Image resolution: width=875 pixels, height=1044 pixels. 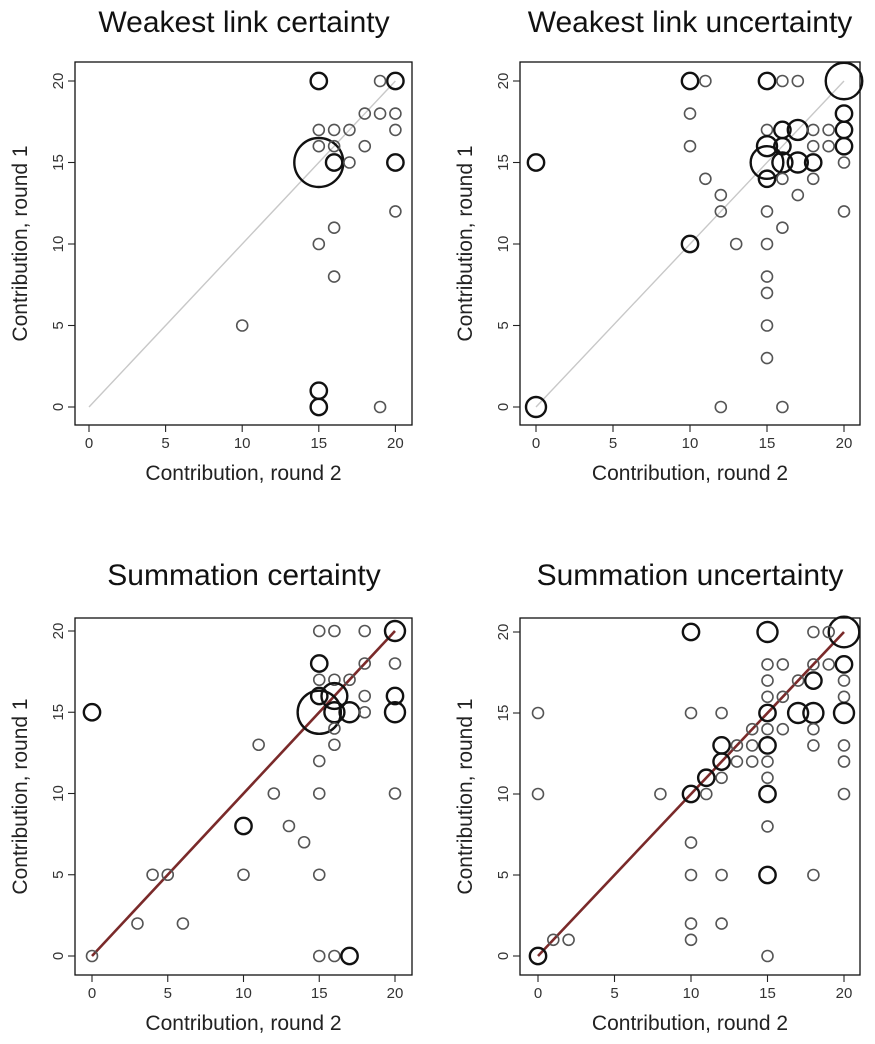 I want to click on y-tick-label: 10, so click(x=503, y=244).